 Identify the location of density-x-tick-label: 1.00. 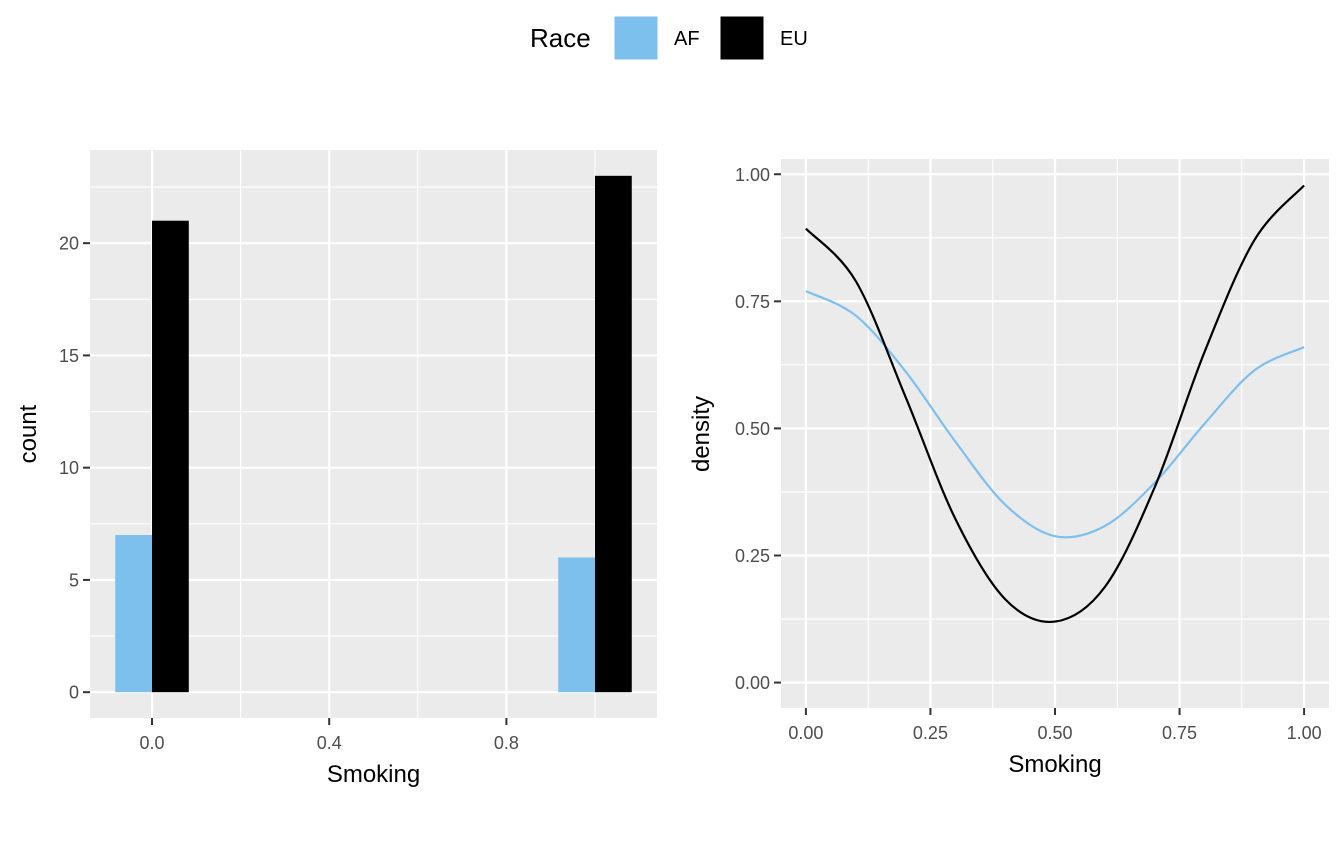
(1304, 733).